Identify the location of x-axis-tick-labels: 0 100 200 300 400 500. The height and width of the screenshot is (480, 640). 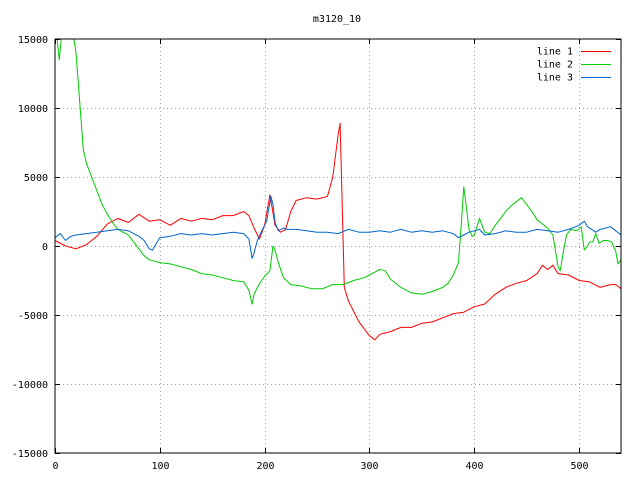
(320, 466).